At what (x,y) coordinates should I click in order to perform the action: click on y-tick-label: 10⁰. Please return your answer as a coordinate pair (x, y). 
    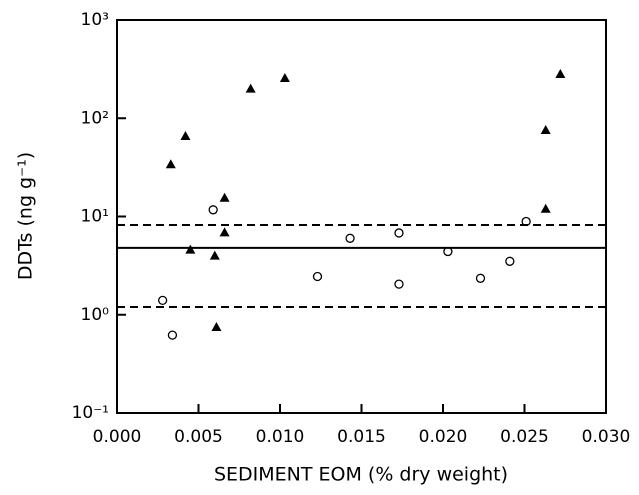
    Looking at the image, I should click on (95, 315).